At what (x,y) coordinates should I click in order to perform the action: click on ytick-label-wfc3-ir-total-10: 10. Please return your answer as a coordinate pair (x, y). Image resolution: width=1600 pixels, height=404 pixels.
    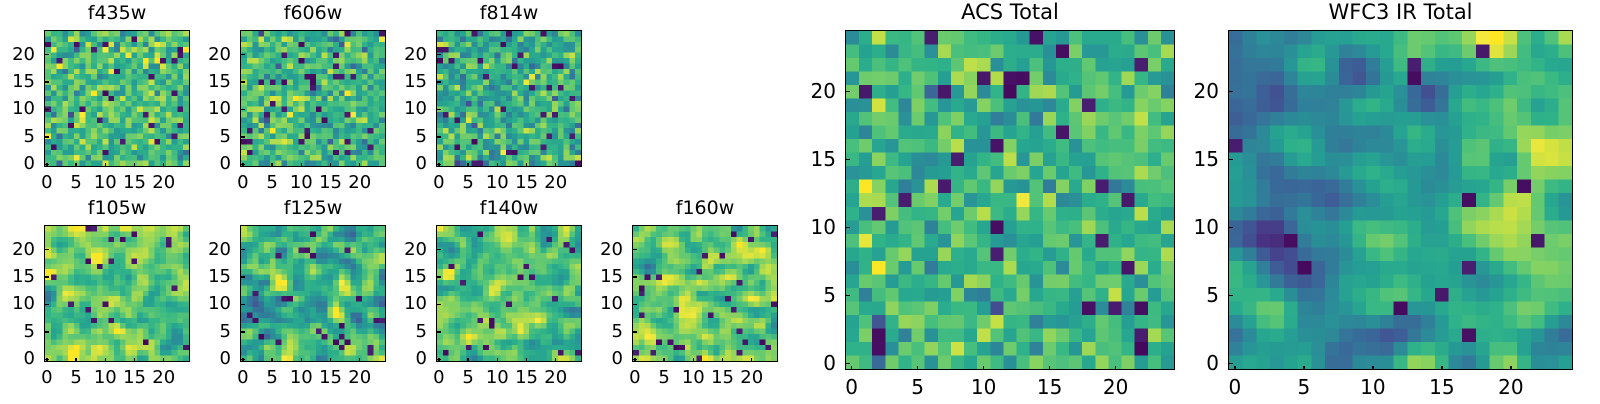
    Looking at the image, I should click on (1206, 227).